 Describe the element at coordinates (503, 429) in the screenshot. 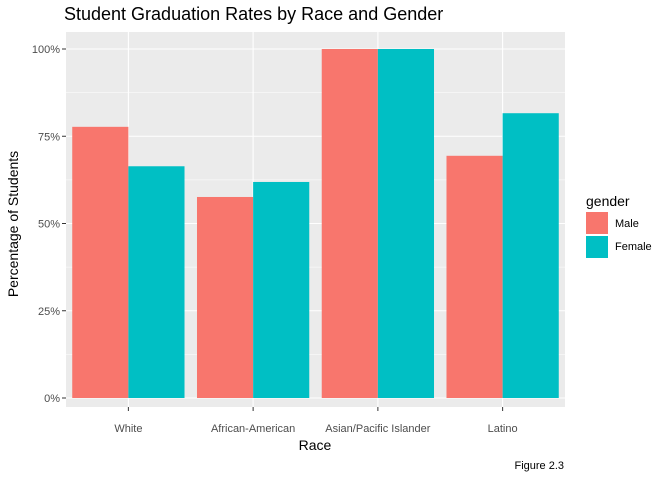

I see `x-tick-label: Latino` at that location.